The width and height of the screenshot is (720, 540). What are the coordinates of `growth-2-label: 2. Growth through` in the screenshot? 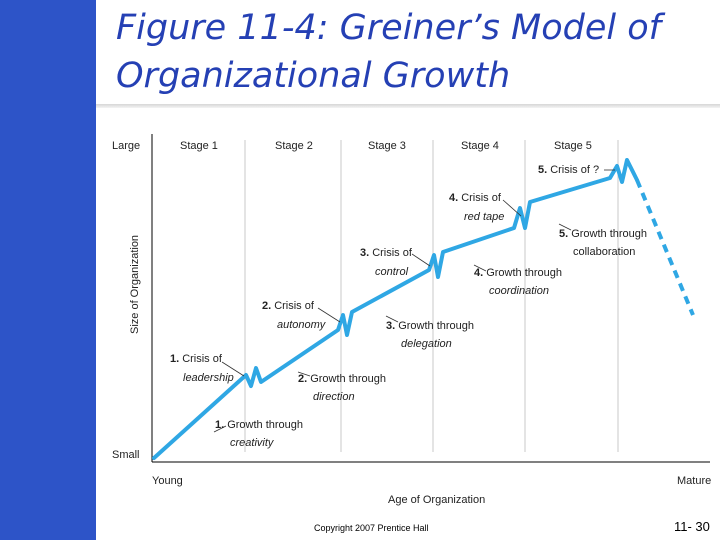 It's located at (342, 379).